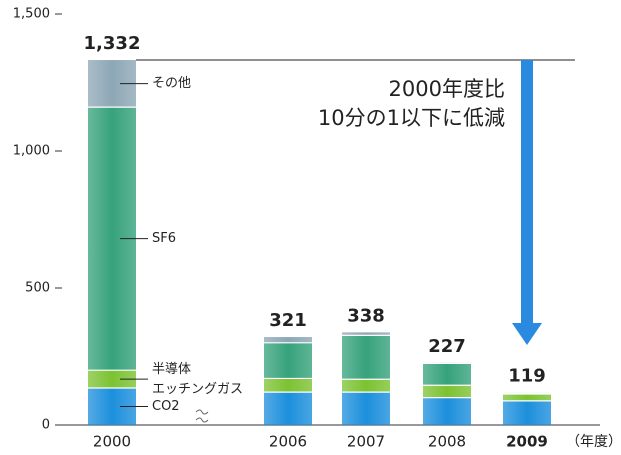 The height and width of the screenshot is (455, 621). Describe the element at coordinates (527, 442) in the screenshot. I see `x-tick-label: 2009` at that location.